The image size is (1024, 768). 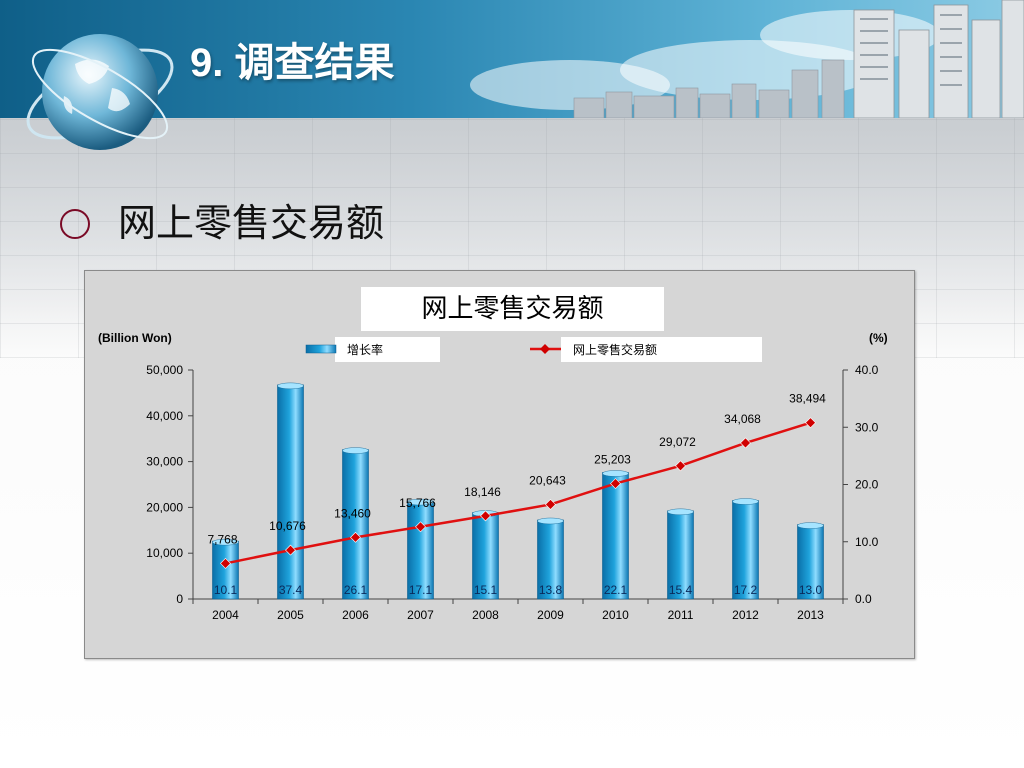 What do you see at coordinates (551, 590) in the screenshot?
I see `bar-data-label: 13.8` at bounding box center [551, 590].